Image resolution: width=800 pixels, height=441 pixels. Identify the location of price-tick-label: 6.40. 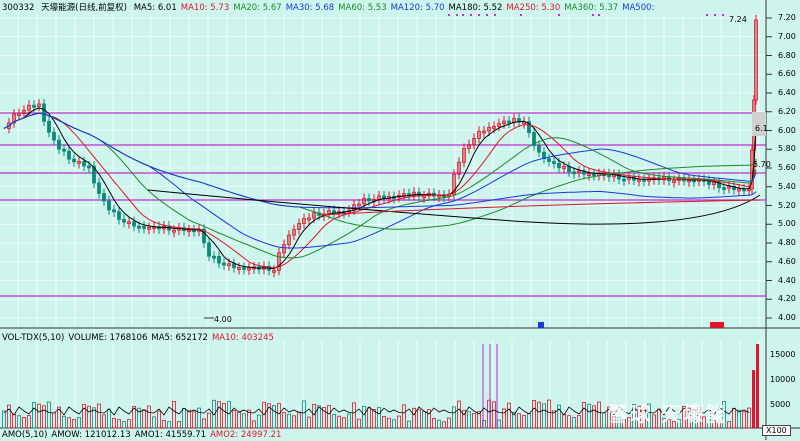
(787, 92).